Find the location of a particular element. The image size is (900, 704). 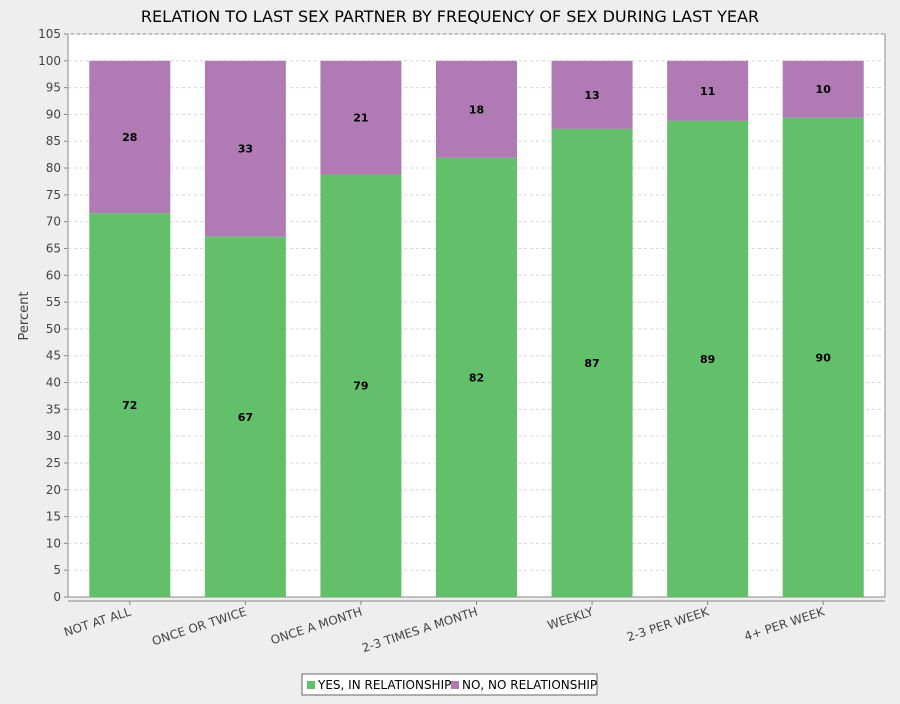

y-tick-label: 10 is located at coordinates (53, 543).